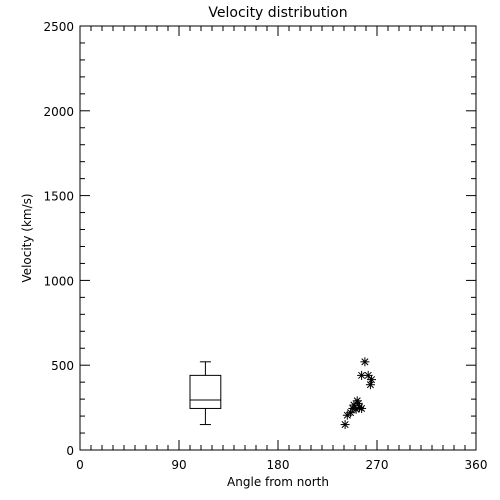  Describe the element at coordinates (58, 112) in the screenshot. I see `y-tick-label: 2000` at that location.